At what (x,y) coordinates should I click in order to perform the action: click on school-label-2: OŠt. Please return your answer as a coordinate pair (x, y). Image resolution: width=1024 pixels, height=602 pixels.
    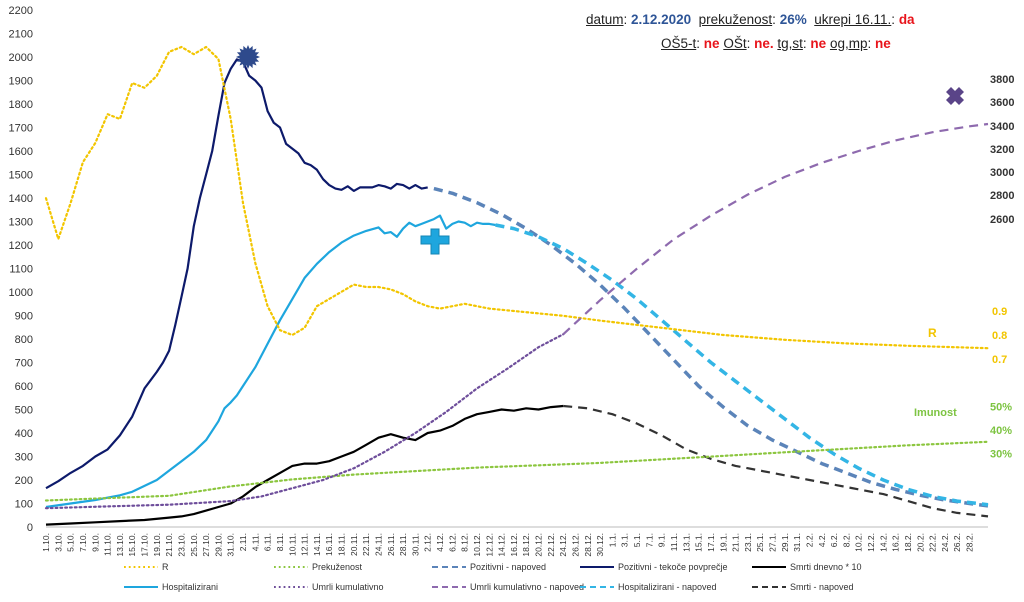
    Looking at the image, I should click on (735, 43).